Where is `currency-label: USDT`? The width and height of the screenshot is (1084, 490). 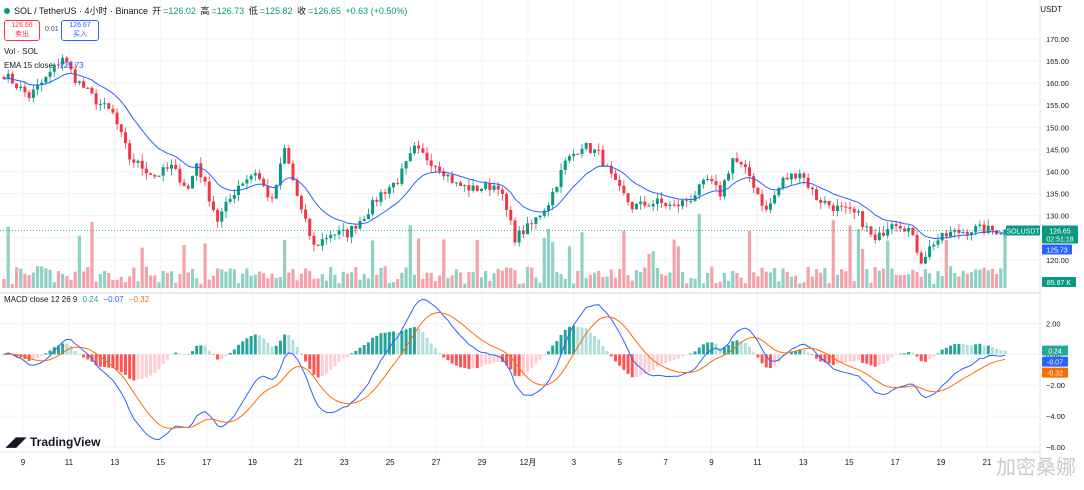
currency-label: USDT is located at coordinates (1051, 9).